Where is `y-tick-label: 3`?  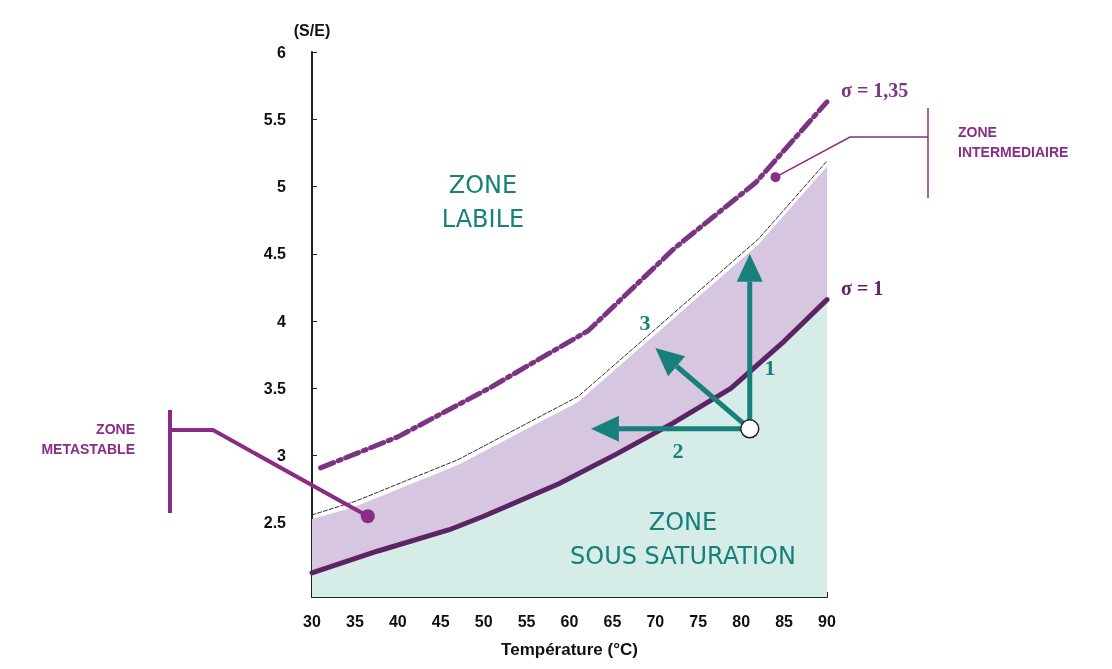
y-tick-label: 3 is located at coordinates (282, 456).